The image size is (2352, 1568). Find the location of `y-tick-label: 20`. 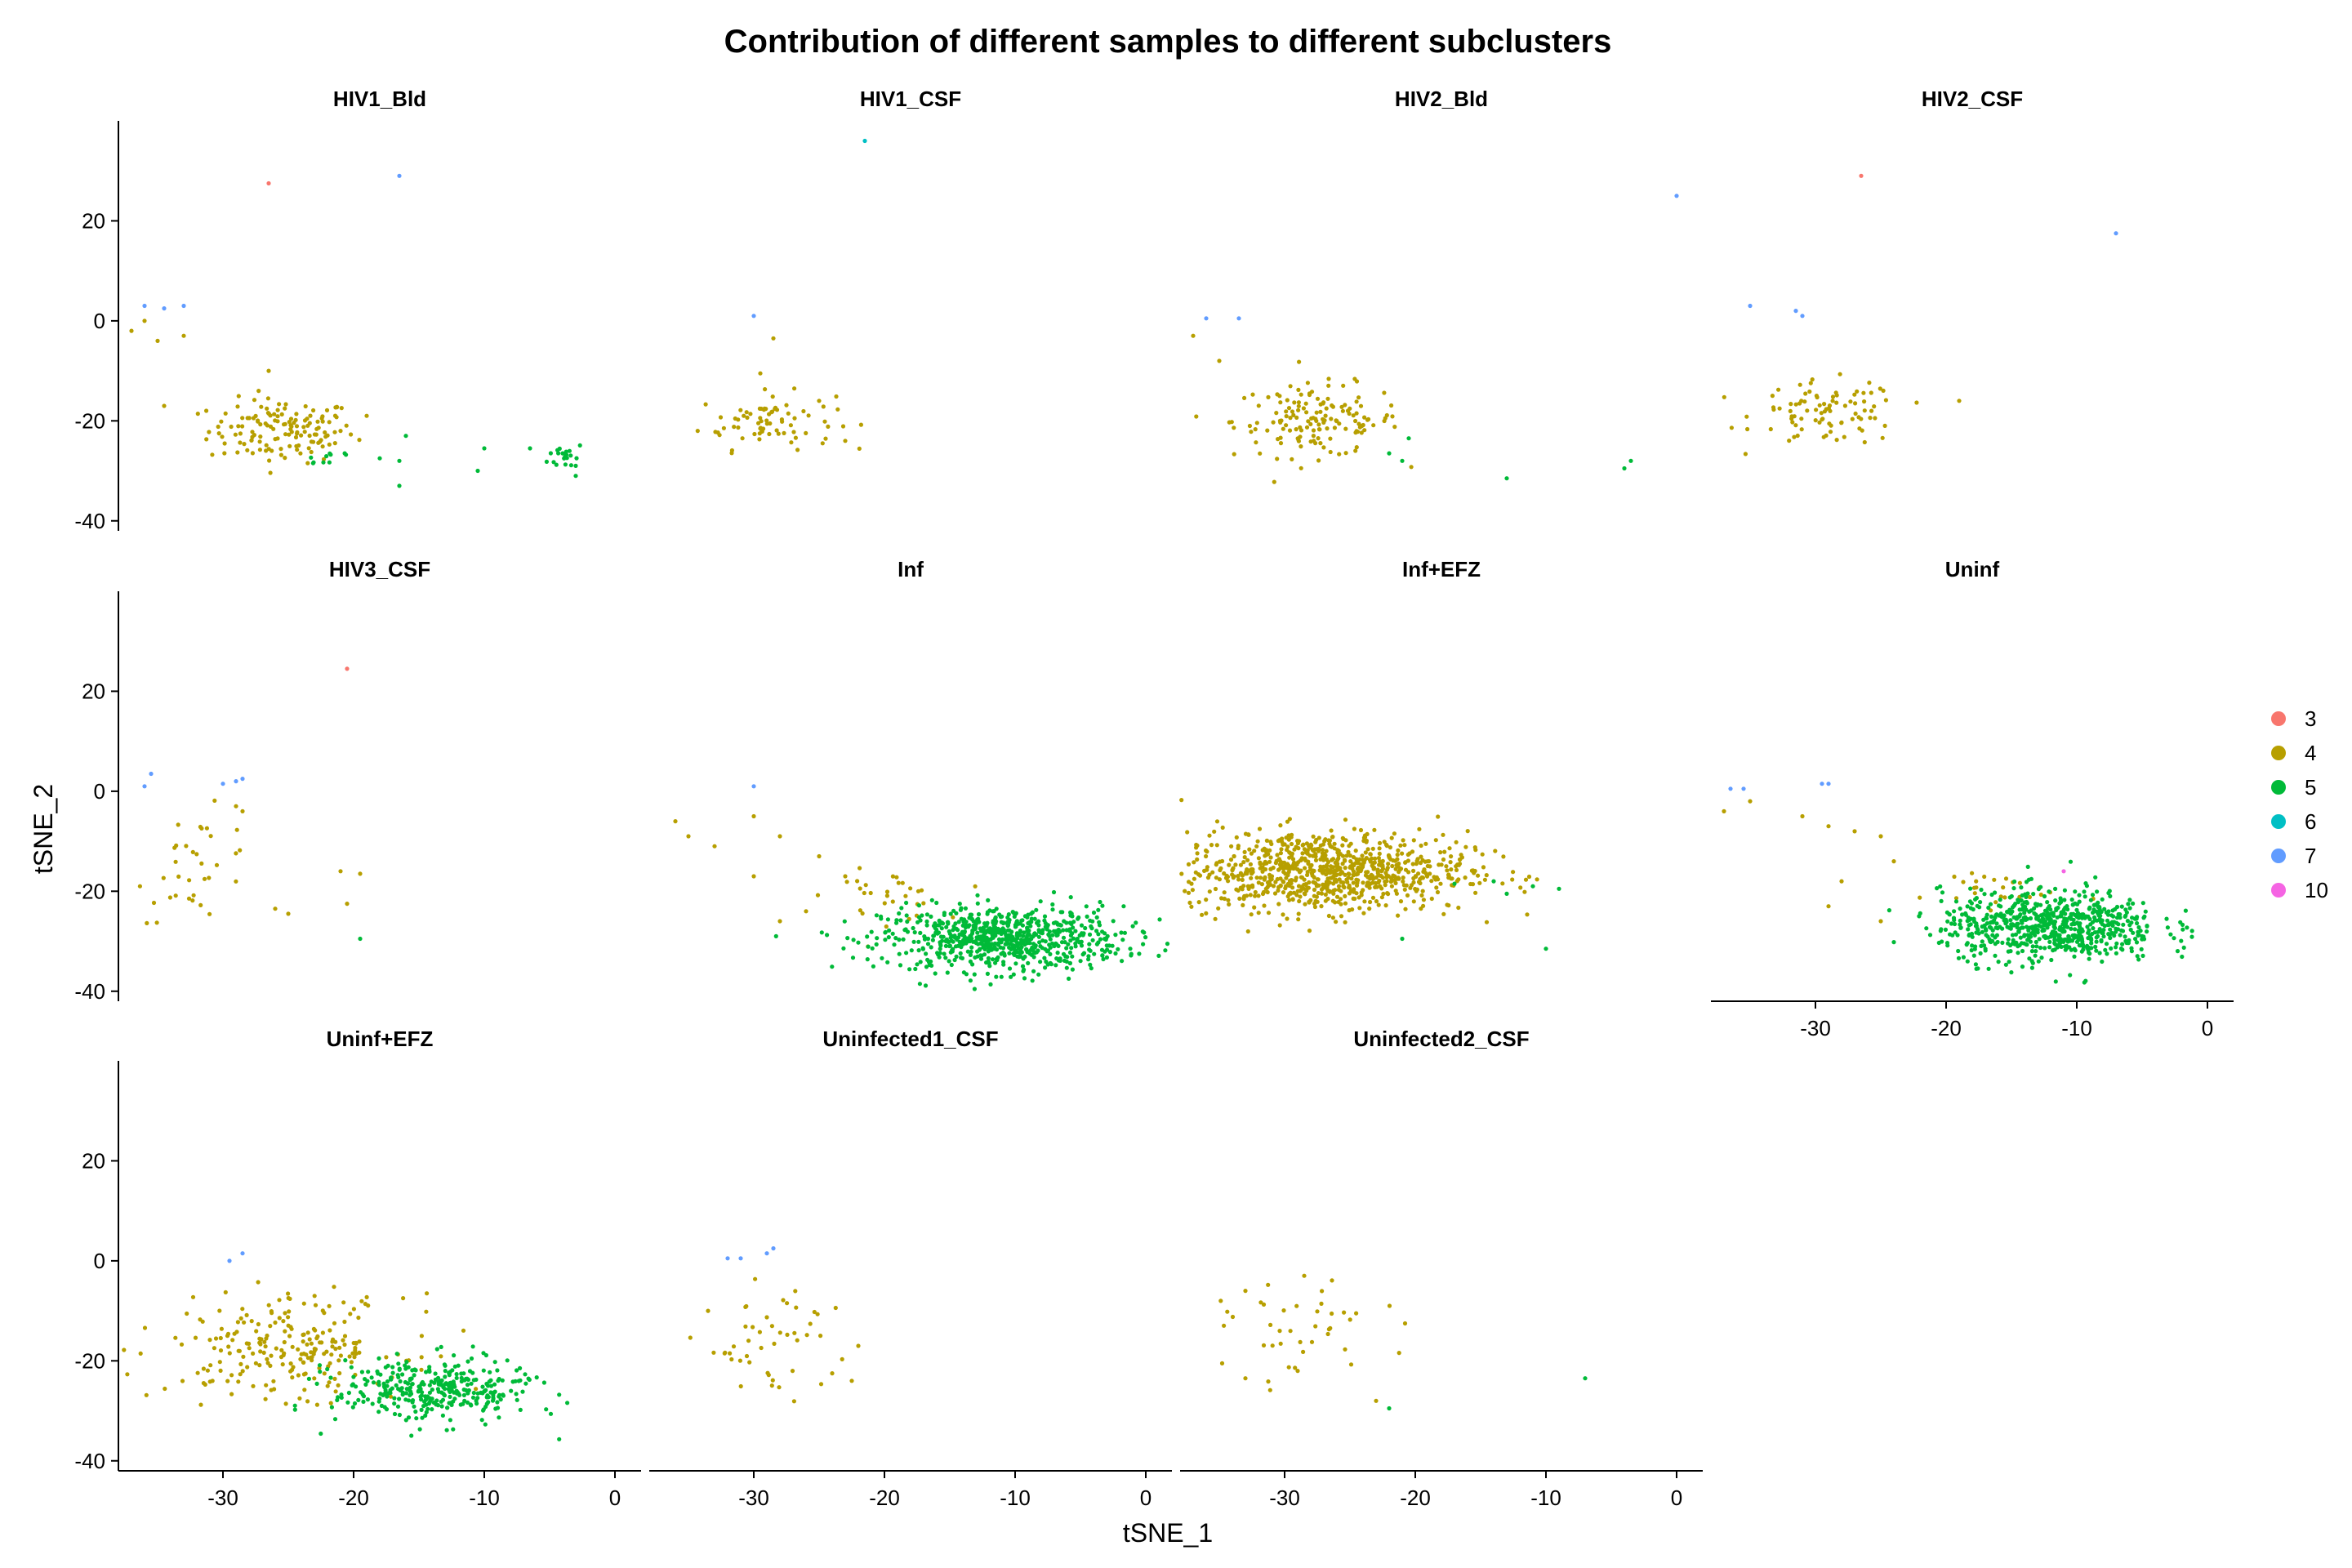

y-tick-label: 20 is located at coordinates (93, 1160).